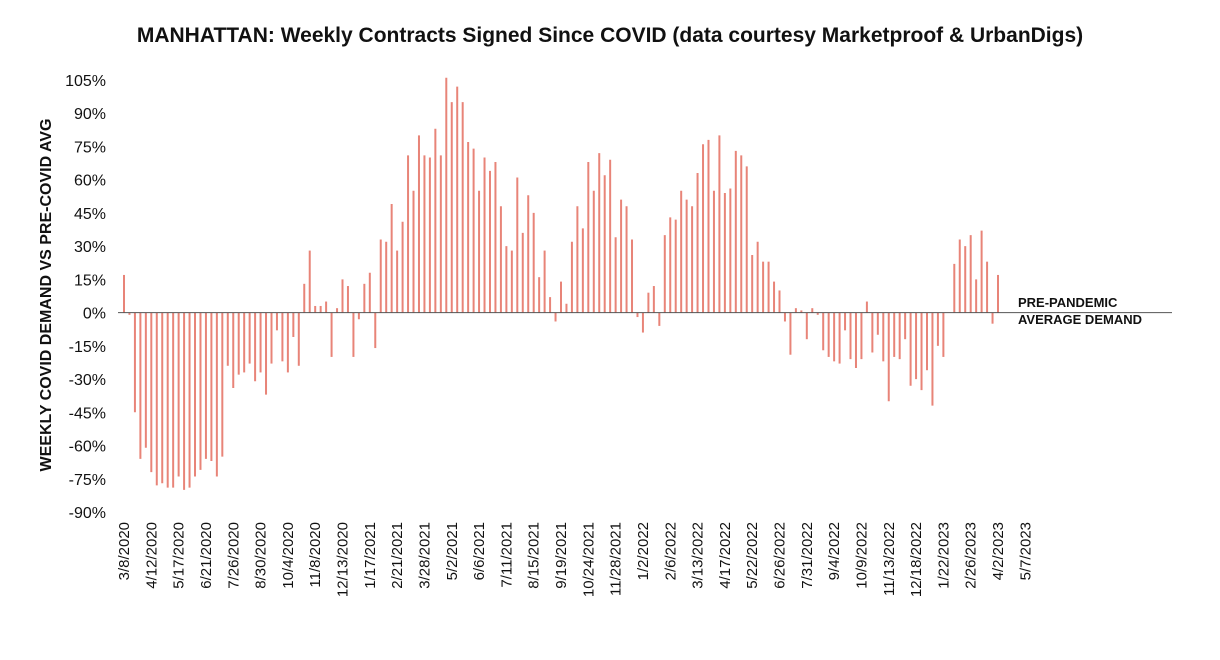 The width and height of the screenshot is (1220, 660). Describe the element at coordinates (87, 347) in the screenshot. I see `y-tick-label: -15%` at that location.